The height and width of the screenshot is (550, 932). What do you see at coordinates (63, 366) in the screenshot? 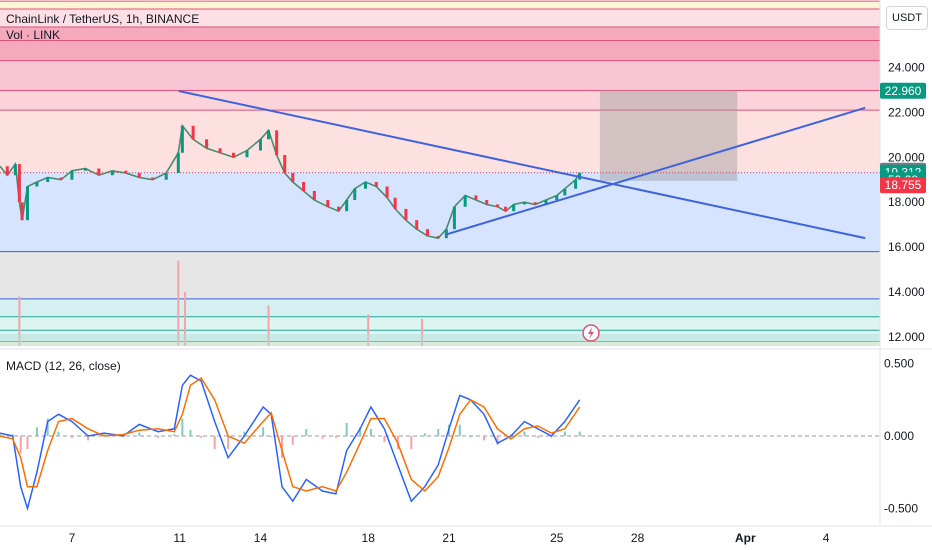
I see `macd-label: MACD (12, 26, close)` at bounding box center [63, 366].